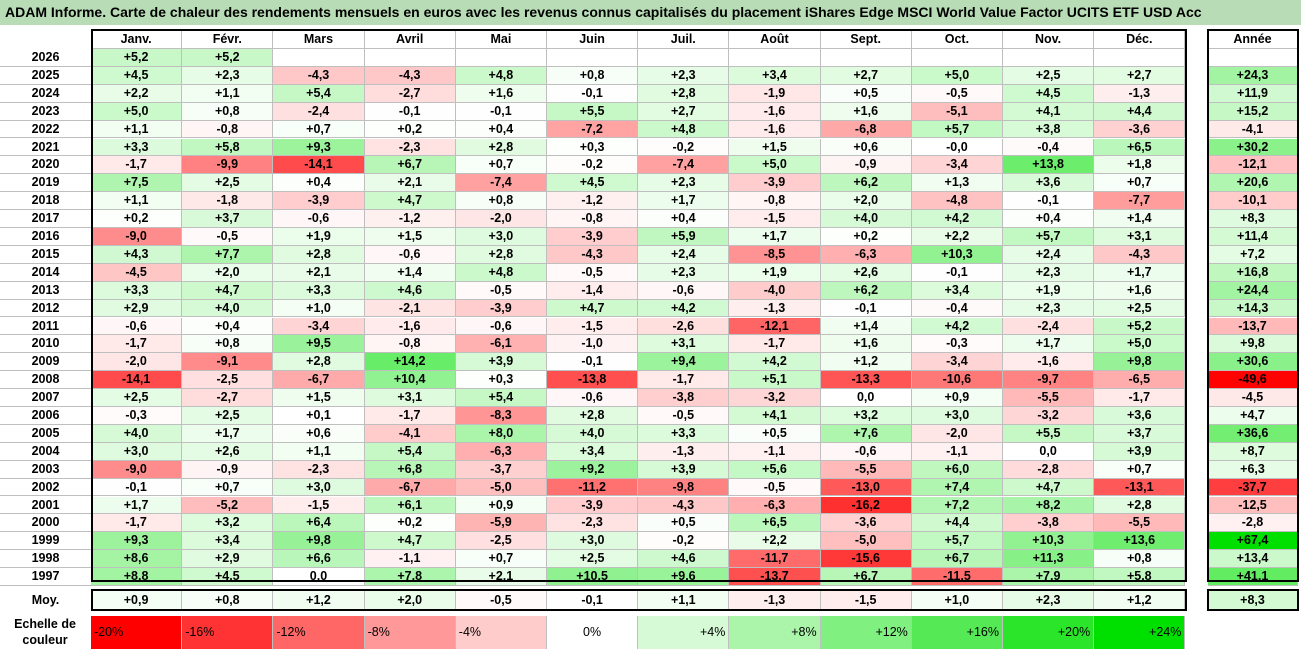 The width and height of the screenshot is (1301, 653). I want to click on annual-cell: +67,4, so click(1253, 541).